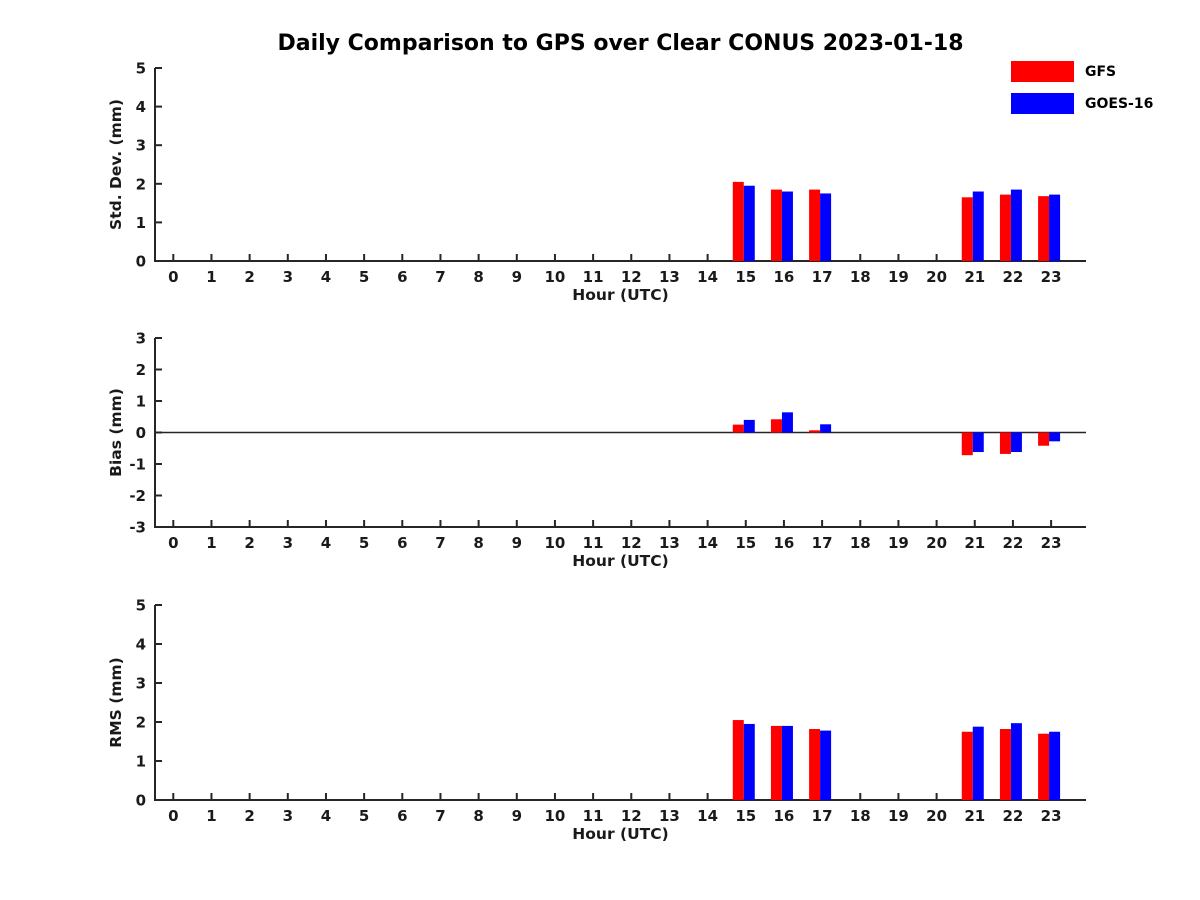 This screenshot has width=1200, height=900. Describe the element at coordinates (1082, 93) in the screenshot. I see `legend: GFS GOES-16` at that location.